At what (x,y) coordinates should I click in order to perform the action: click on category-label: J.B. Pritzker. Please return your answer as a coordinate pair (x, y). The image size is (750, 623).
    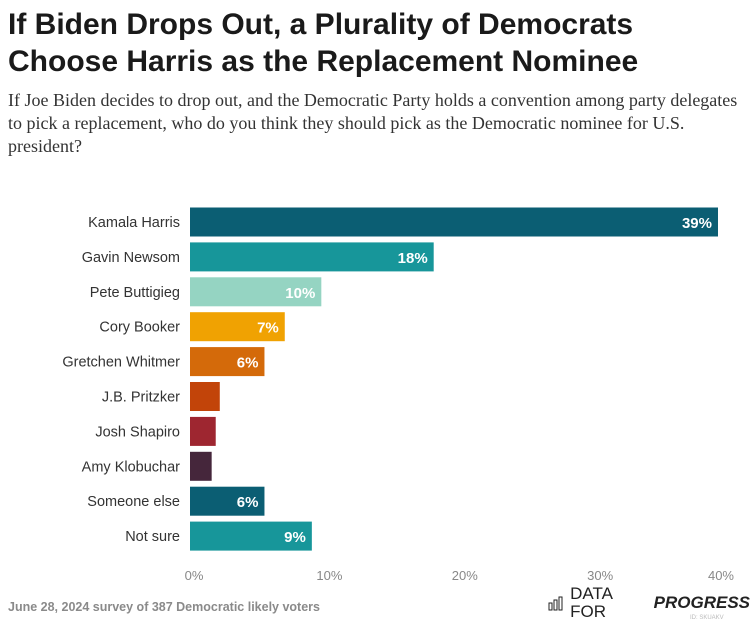
    Looking at the image, I should click on (141, 398).